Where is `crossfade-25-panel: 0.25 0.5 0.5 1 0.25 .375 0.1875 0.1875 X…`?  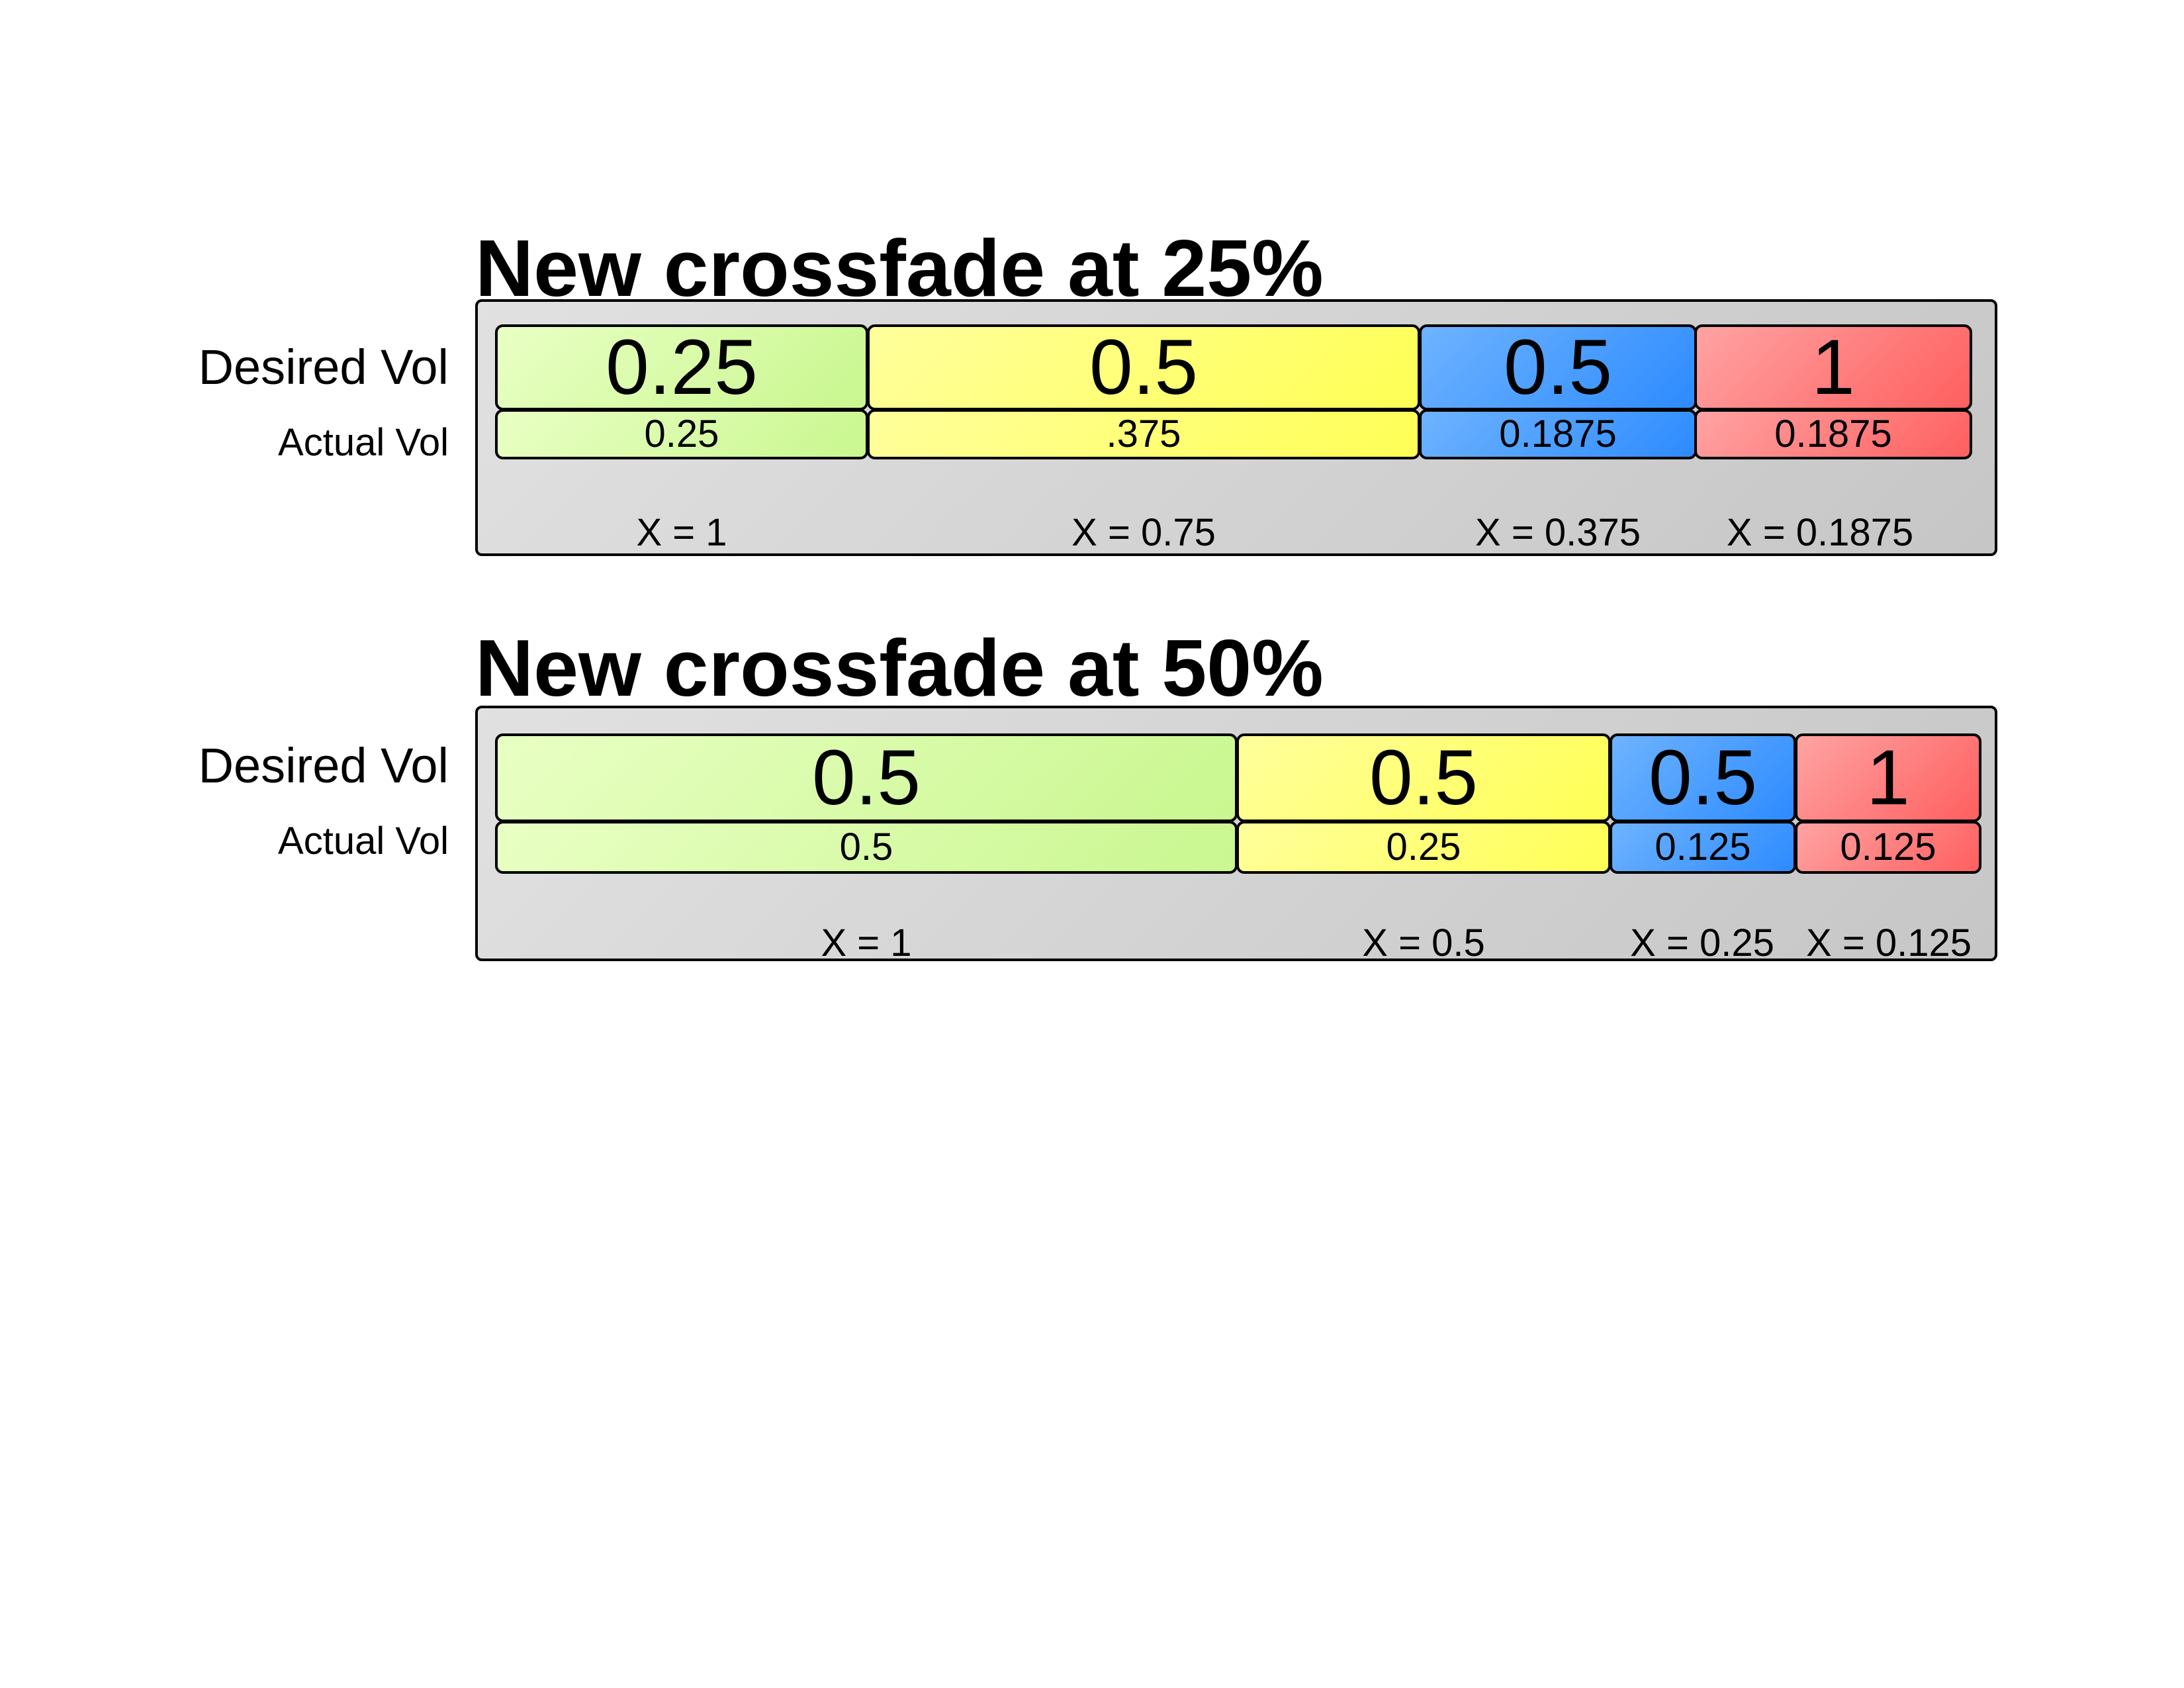
crossfade-25-panel: 0.25 0.5 0.5 1 0.25 .375 0.1875 0.1875 X… is located at coordinates (1236, 427).